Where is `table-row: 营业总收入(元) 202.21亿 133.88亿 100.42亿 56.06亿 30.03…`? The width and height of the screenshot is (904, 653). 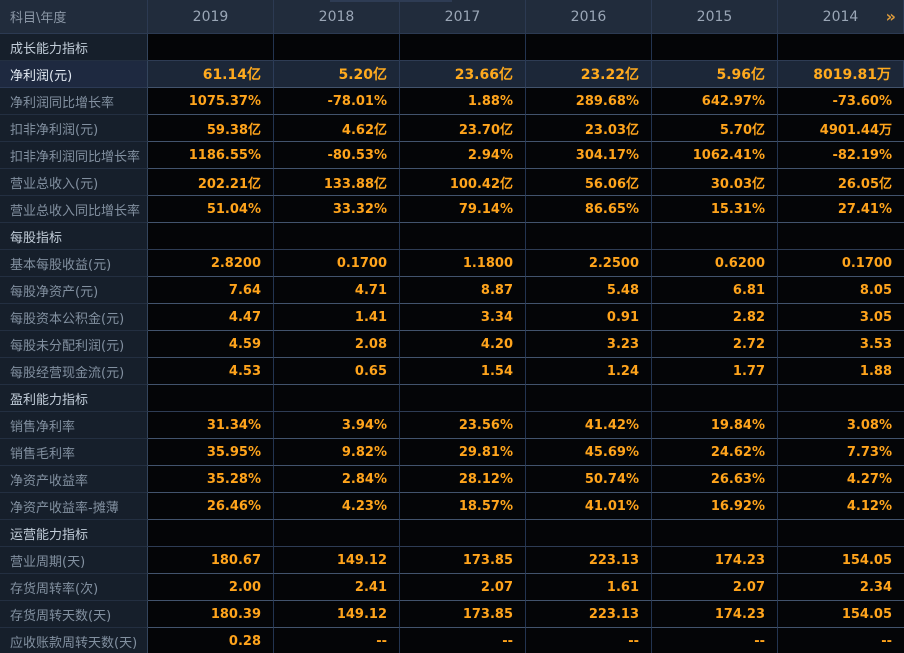
table-row: 营业总收入(元) 202.21亿 133.88亿 100.42亿 56.06亿 30.03… is located at coordinates (452, 182).